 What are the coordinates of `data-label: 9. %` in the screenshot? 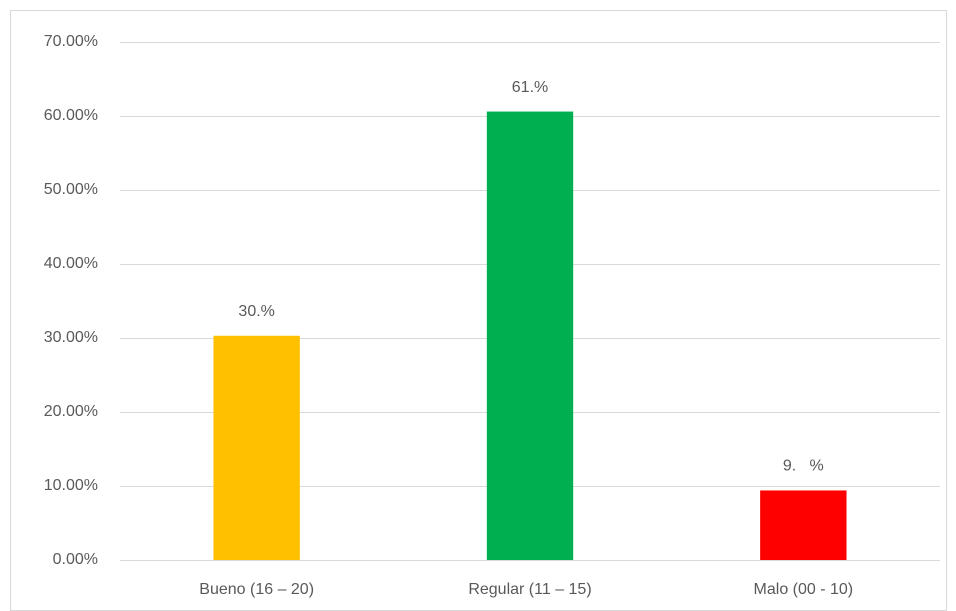 It's located at (803, 466).